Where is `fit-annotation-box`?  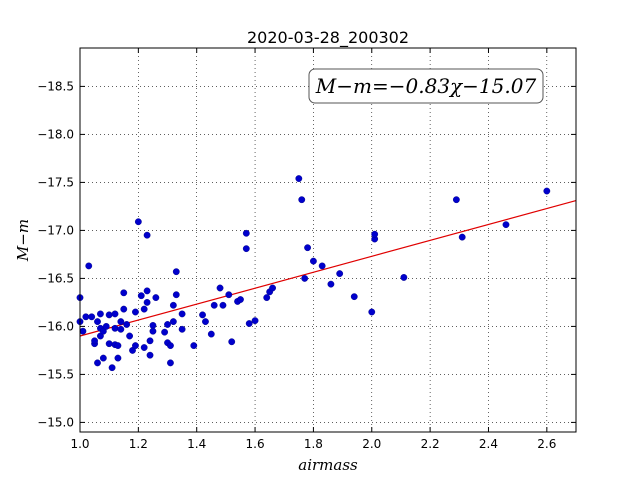
fit-annotation-box is located at coordinates (426, 86).